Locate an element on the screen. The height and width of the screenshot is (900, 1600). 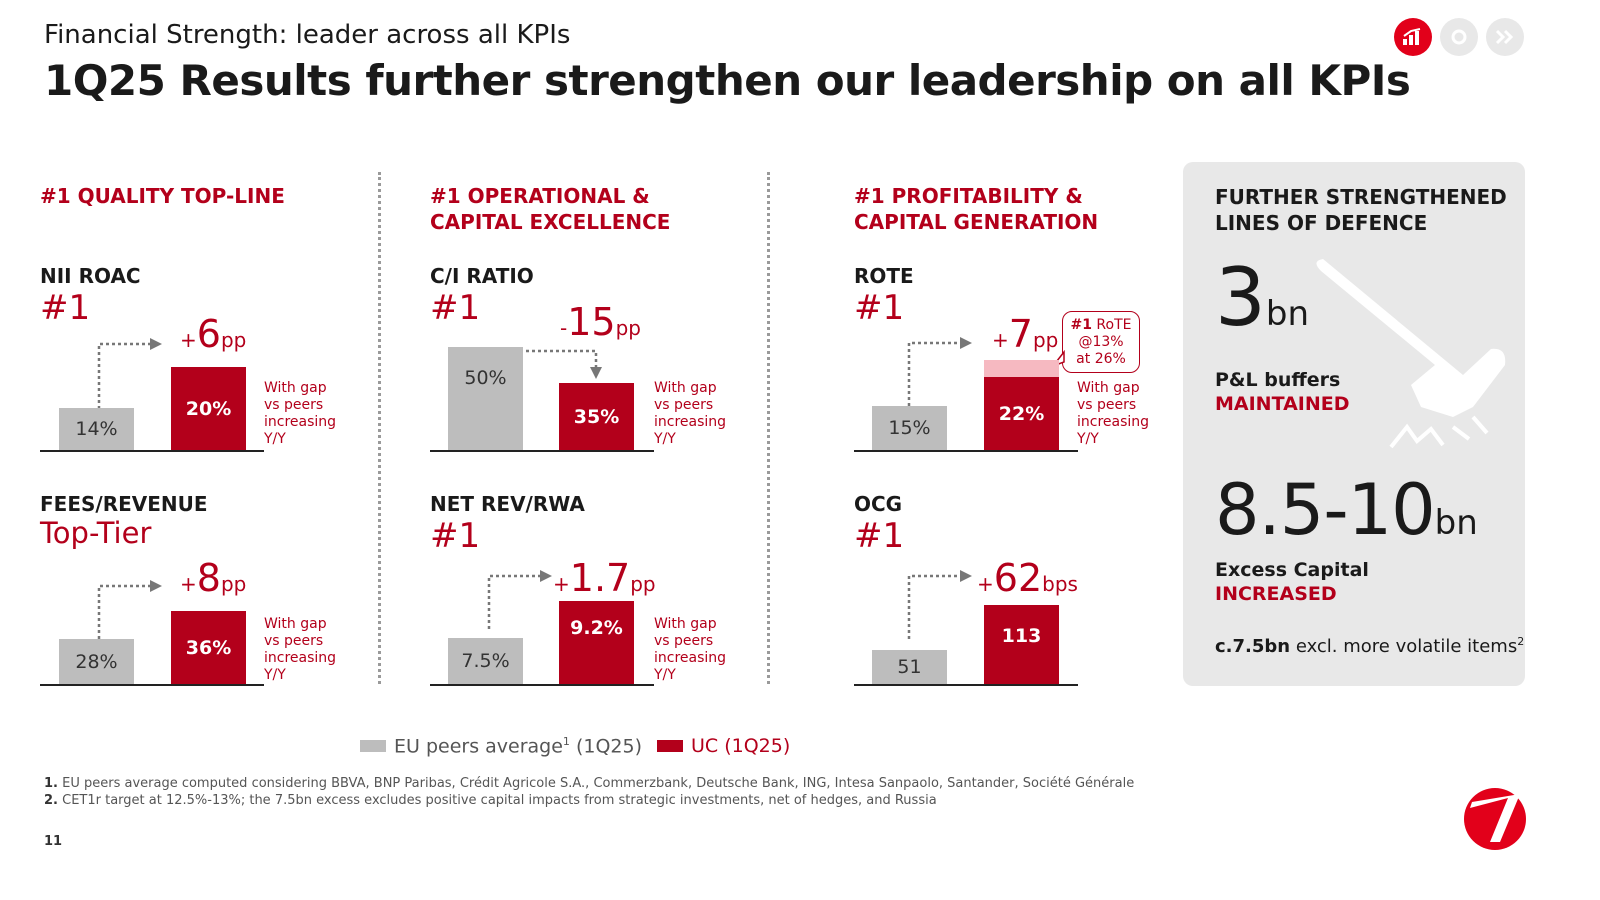
note-net-rev-rwa: With gap vs peers increasing Y/Y is located at coordinates (690, 649).